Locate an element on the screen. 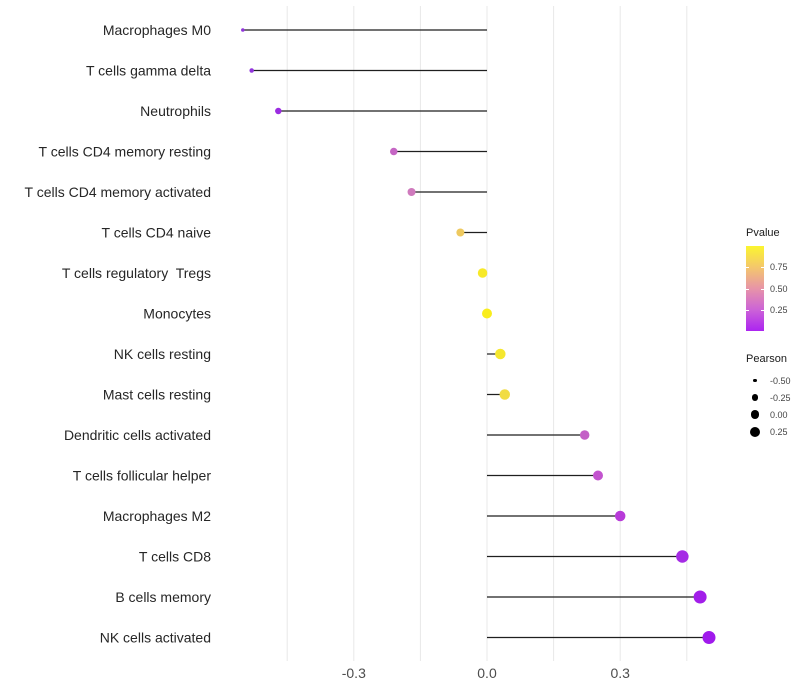  pearson-legend-title: Pearson is located at coordinates (766, 359).